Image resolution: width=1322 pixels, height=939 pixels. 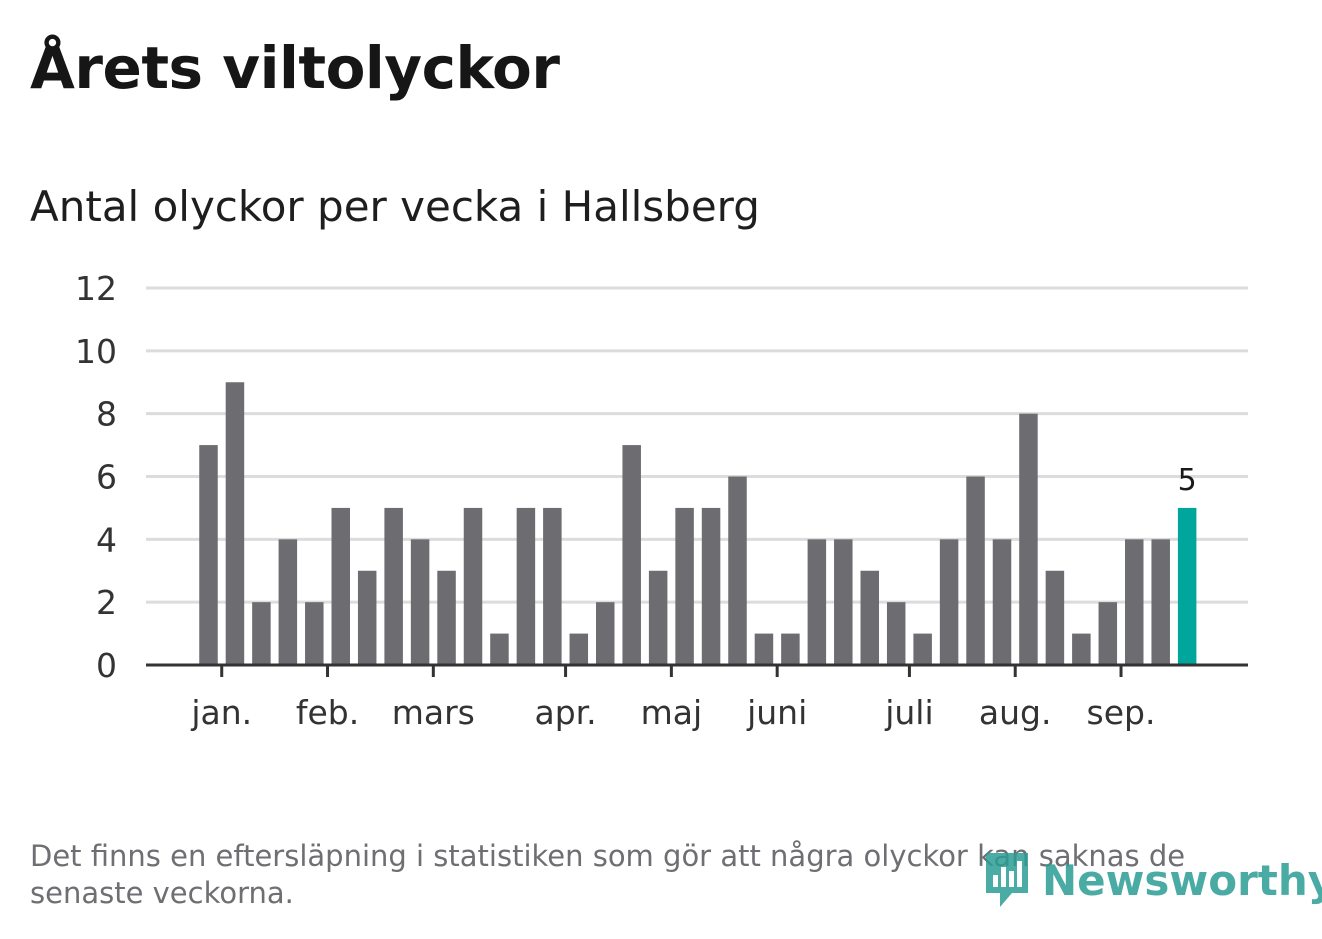 I want to click on x-tick-label: juli, so click(x=908, y=712).